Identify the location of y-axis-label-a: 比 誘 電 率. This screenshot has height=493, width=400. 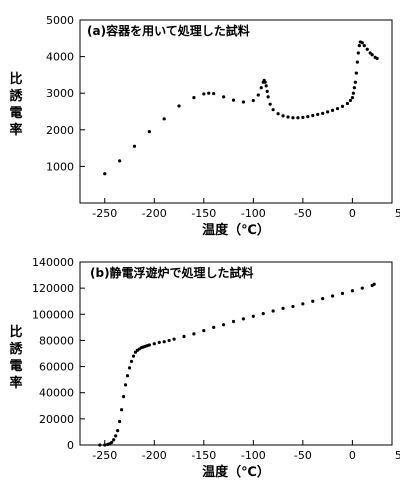
(16, 104).